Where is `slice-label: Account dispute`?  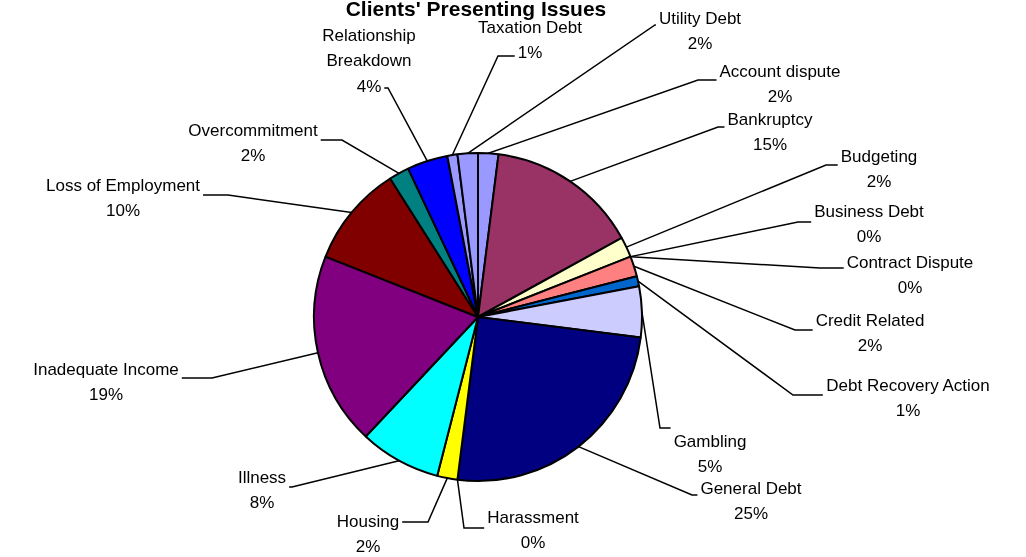 slice-label: Account dispute is located at coordinates (780, 71).